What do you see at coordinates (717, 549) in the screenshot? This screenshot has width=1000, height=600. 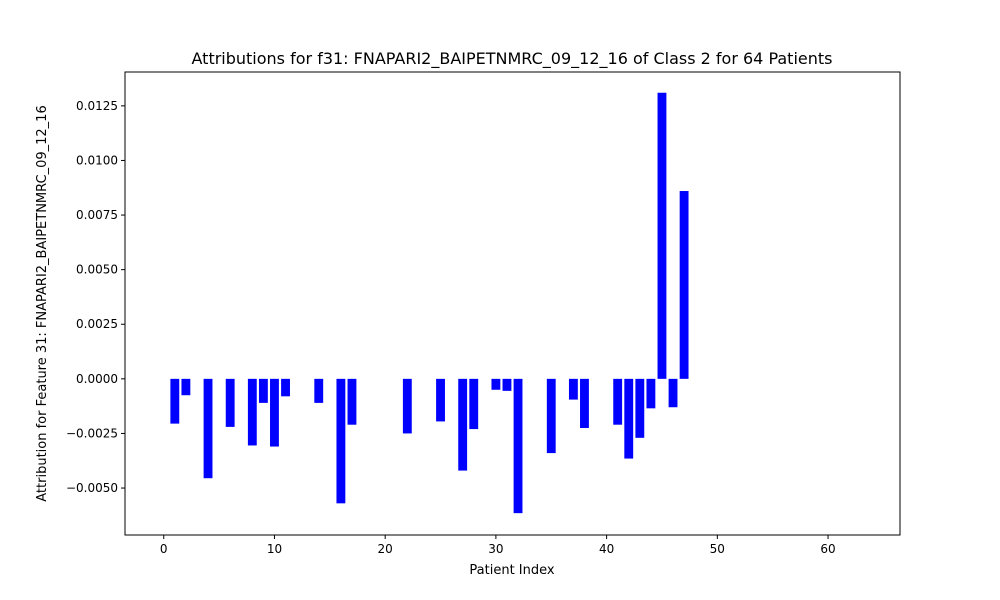 I see `x-tick-label: 50` at bounding box center [717, 549].